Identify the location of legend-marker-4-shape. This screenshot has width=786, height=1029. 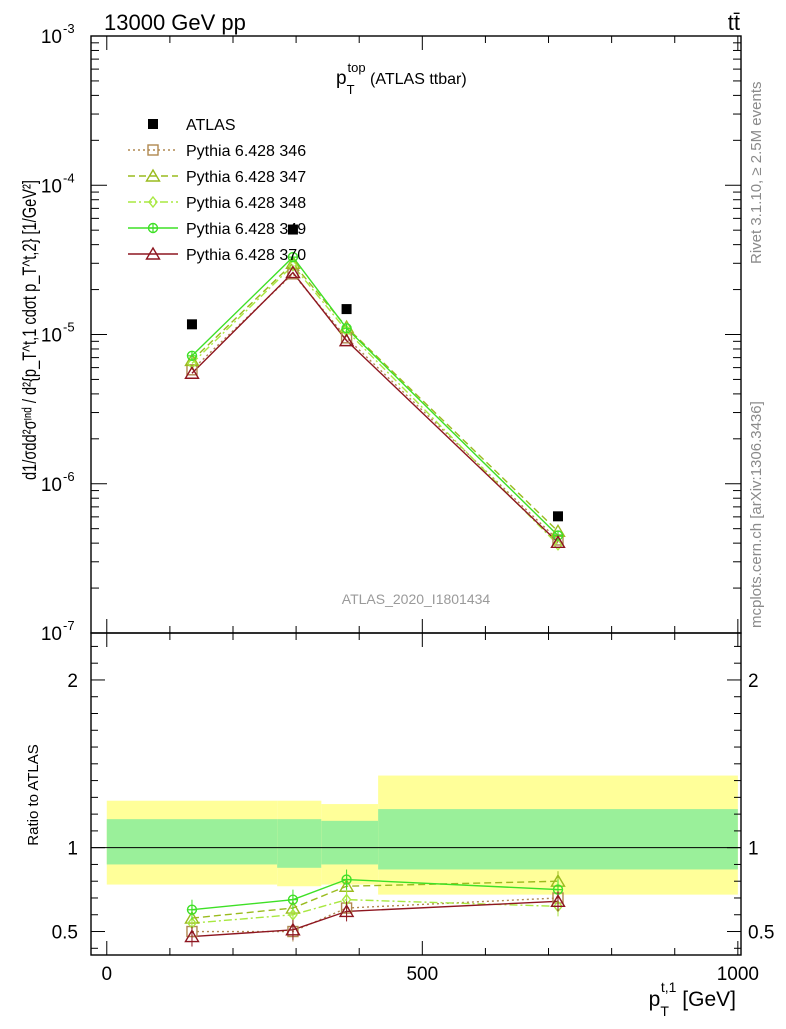
(153, 253).